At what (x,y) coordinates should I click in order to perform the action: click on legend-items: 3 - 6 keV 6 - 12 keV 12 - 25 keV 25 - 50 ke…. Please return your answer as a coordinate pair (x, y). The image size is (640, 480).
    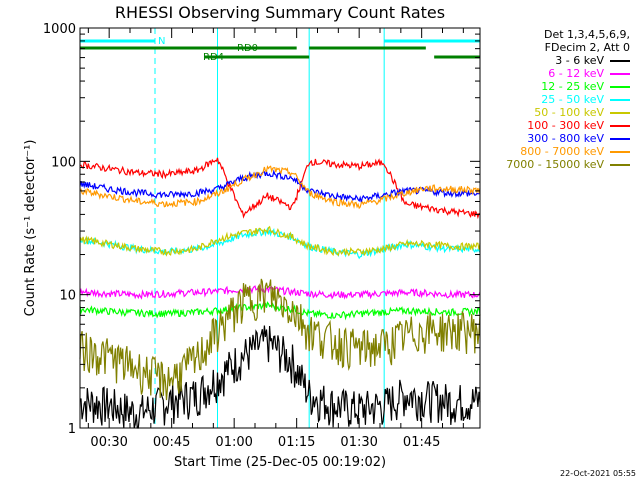
    Looking at the image, I should click on (568, 112).